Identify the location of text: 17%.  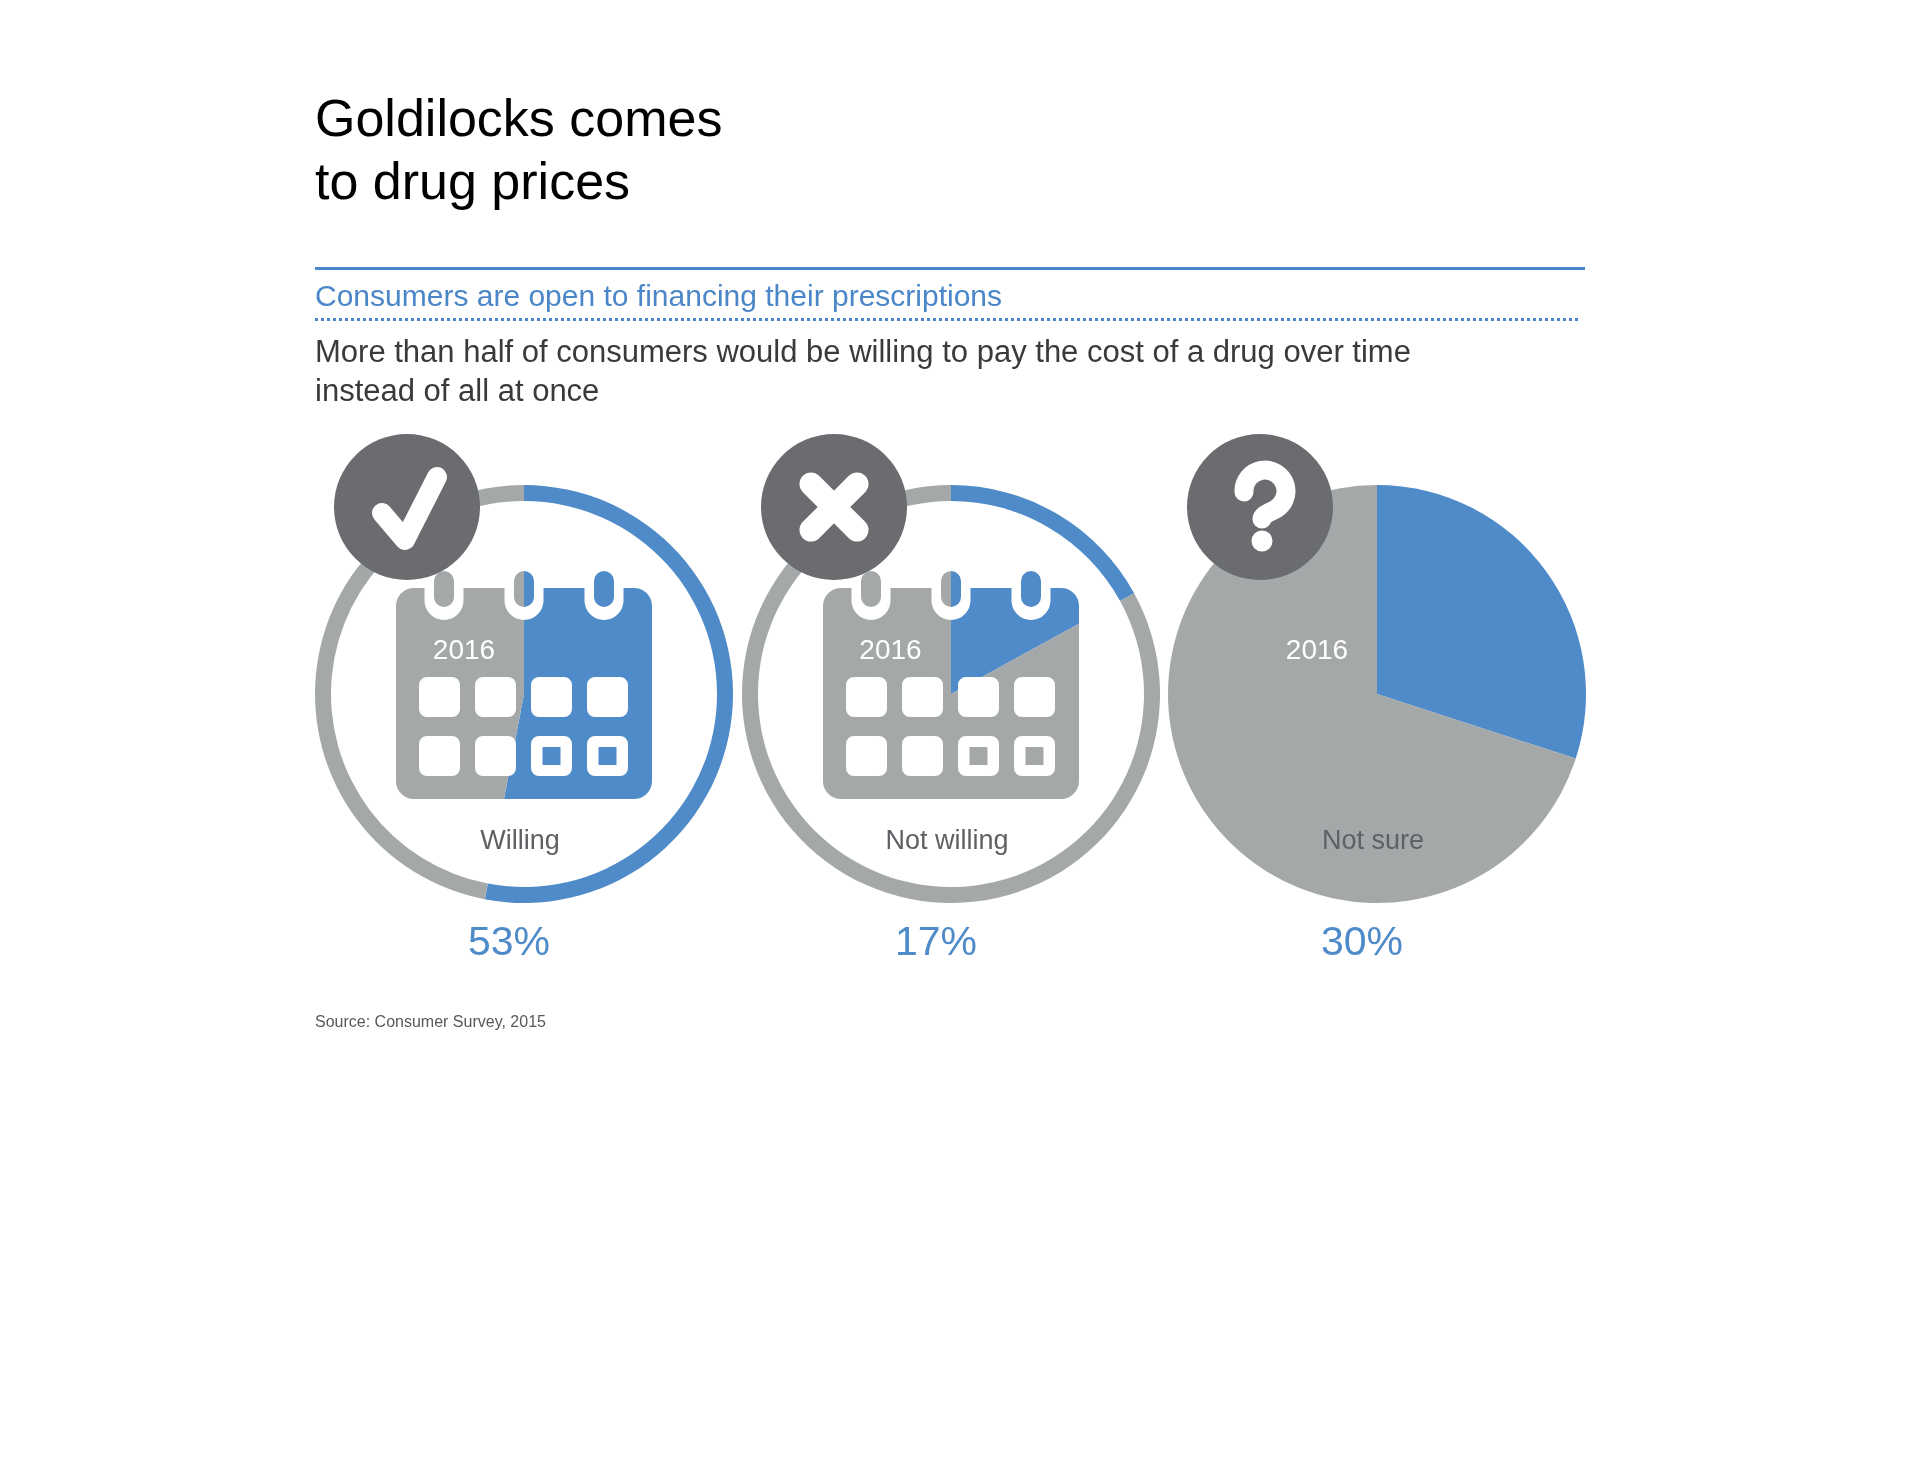
(935, 941).